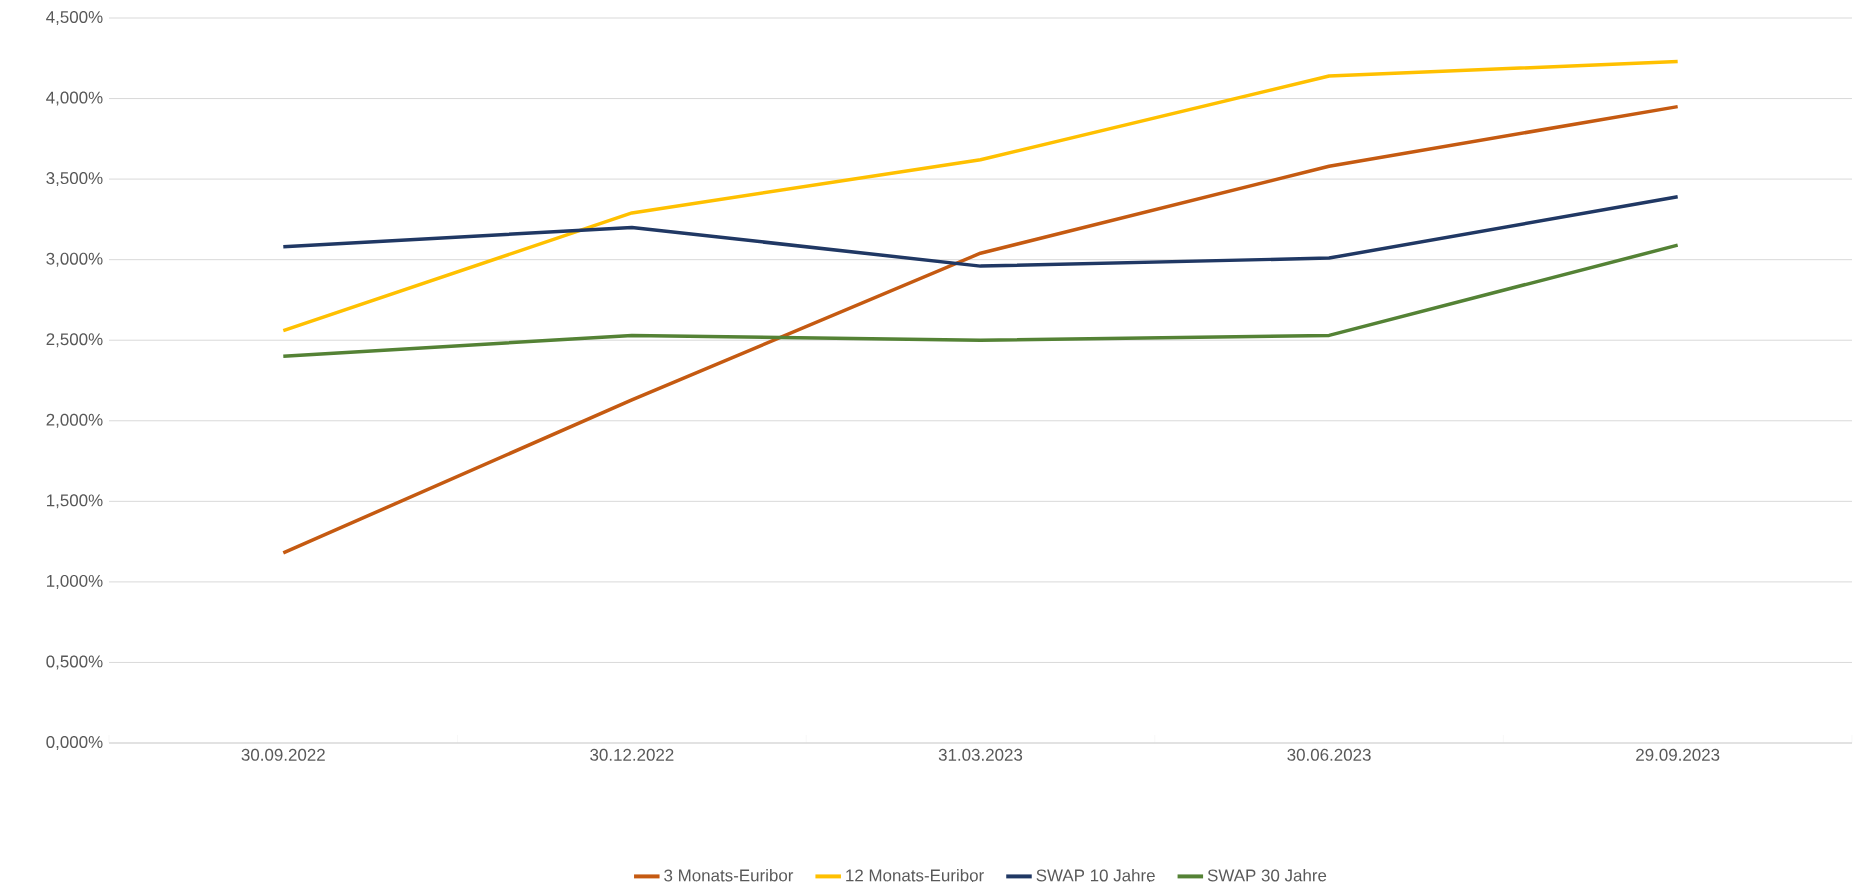 This screenshot has height=888, width=1870. What do you see at coordinates (74, 340) in the screenshot?
I see `y-tick-label: 2,500%` at bounding box center [74, 340].